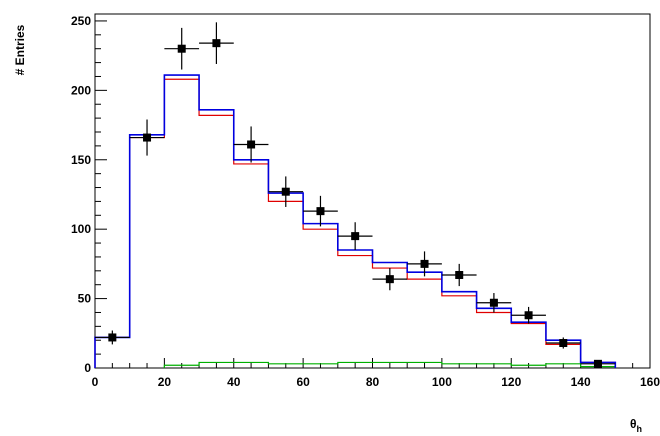 This screenshot has height=436, width=660. I want to click on x-axis-label: θh, so click(636, 425).